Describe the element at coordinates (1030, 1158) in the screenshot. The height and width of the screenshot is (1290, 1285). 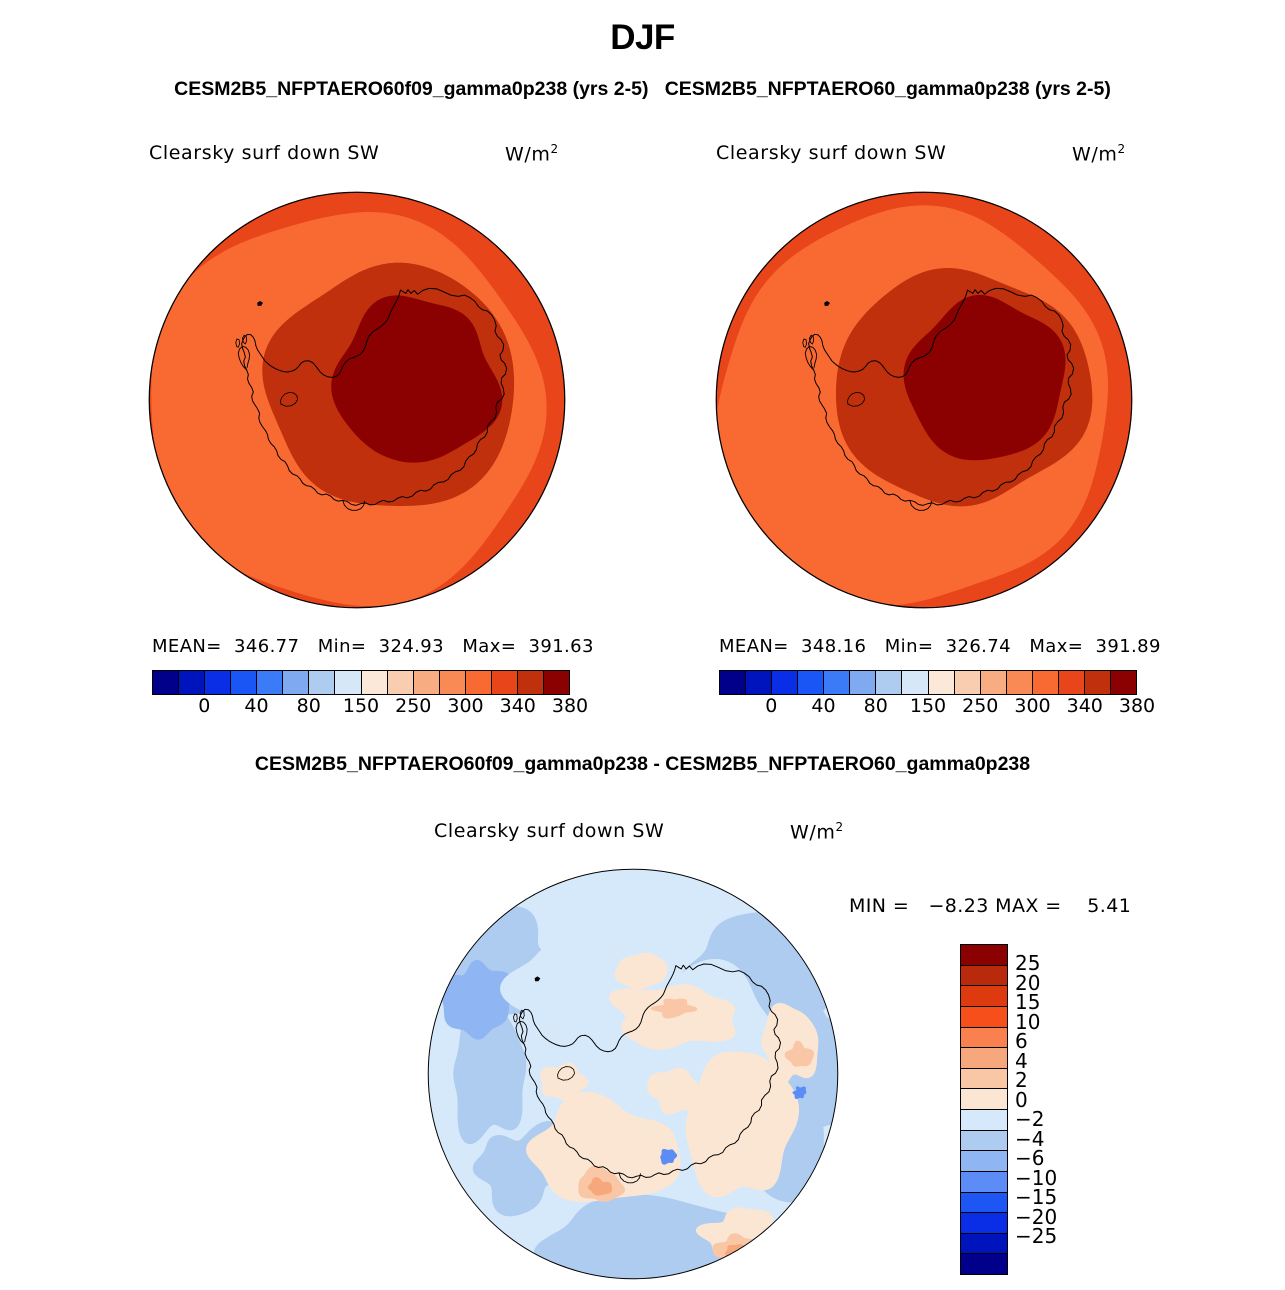
I see `colorbar-tick-label: −6` at that location.